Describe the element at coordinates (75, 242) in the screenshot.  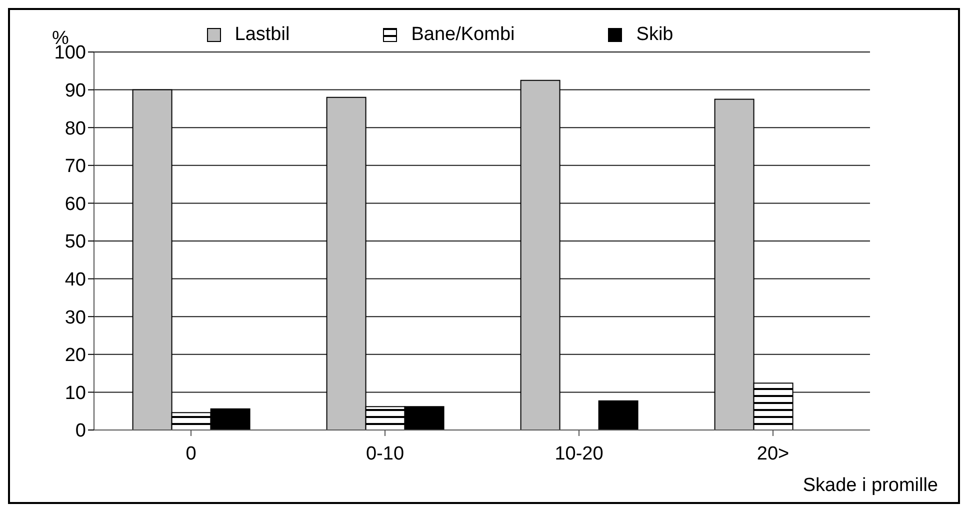
I see `y-tick-label: 50` at that location.